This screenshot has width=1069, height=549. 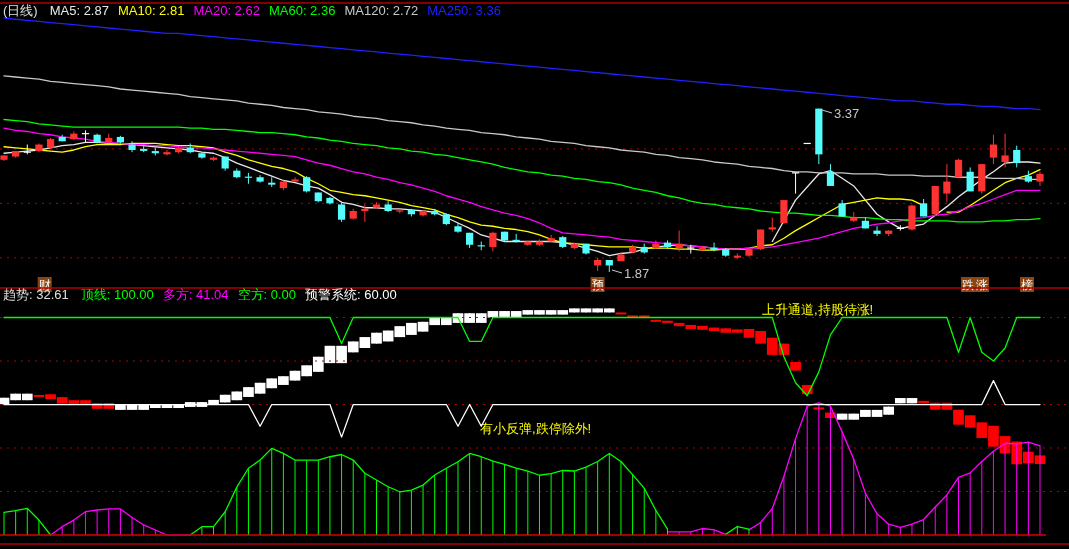 What do you see at coordinates (536, 428) in the screenshot?
I see `annotation: 有小反弹,跌停除外!` at bounding box center [536, 428].